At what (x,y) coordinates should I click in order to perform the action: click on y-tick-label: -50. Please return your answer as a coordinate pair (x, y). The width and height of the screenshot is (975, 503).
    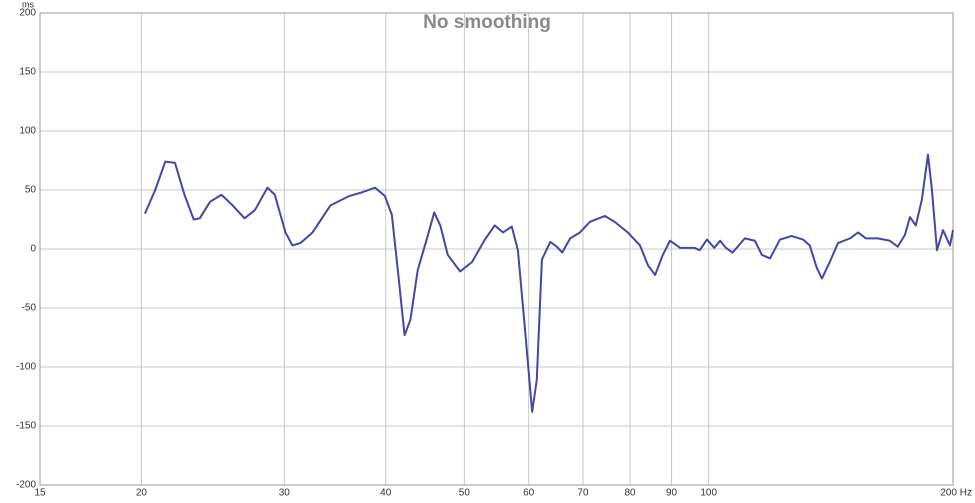
    Looking at the image, I should click on (29, 308).